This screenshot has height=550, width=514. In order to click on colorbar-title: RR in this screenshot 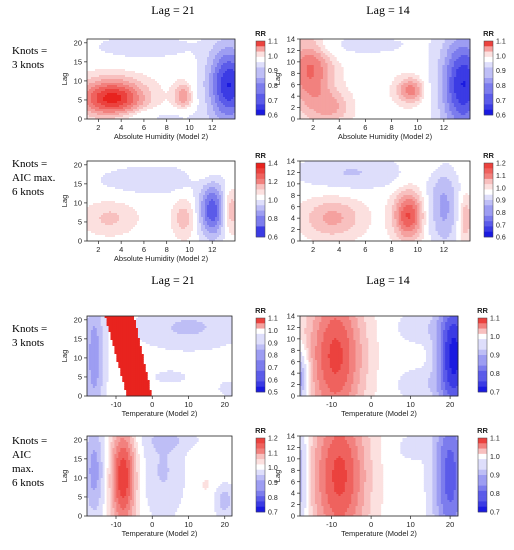, I will do `click(260, 33)`.